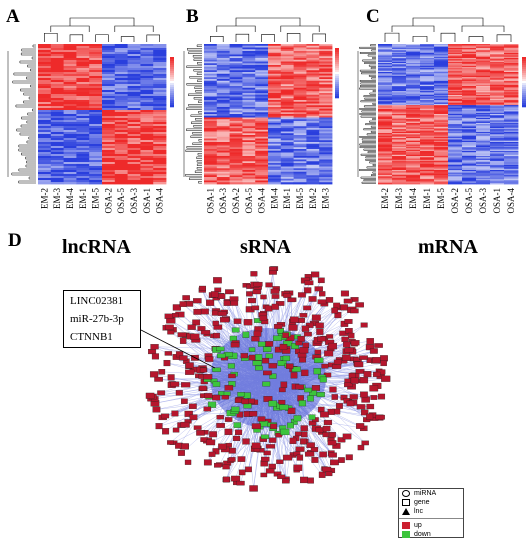  Describe the element at coordinates (13, 16) in the screenshot. I see `panel-letter-a: A` at that location.